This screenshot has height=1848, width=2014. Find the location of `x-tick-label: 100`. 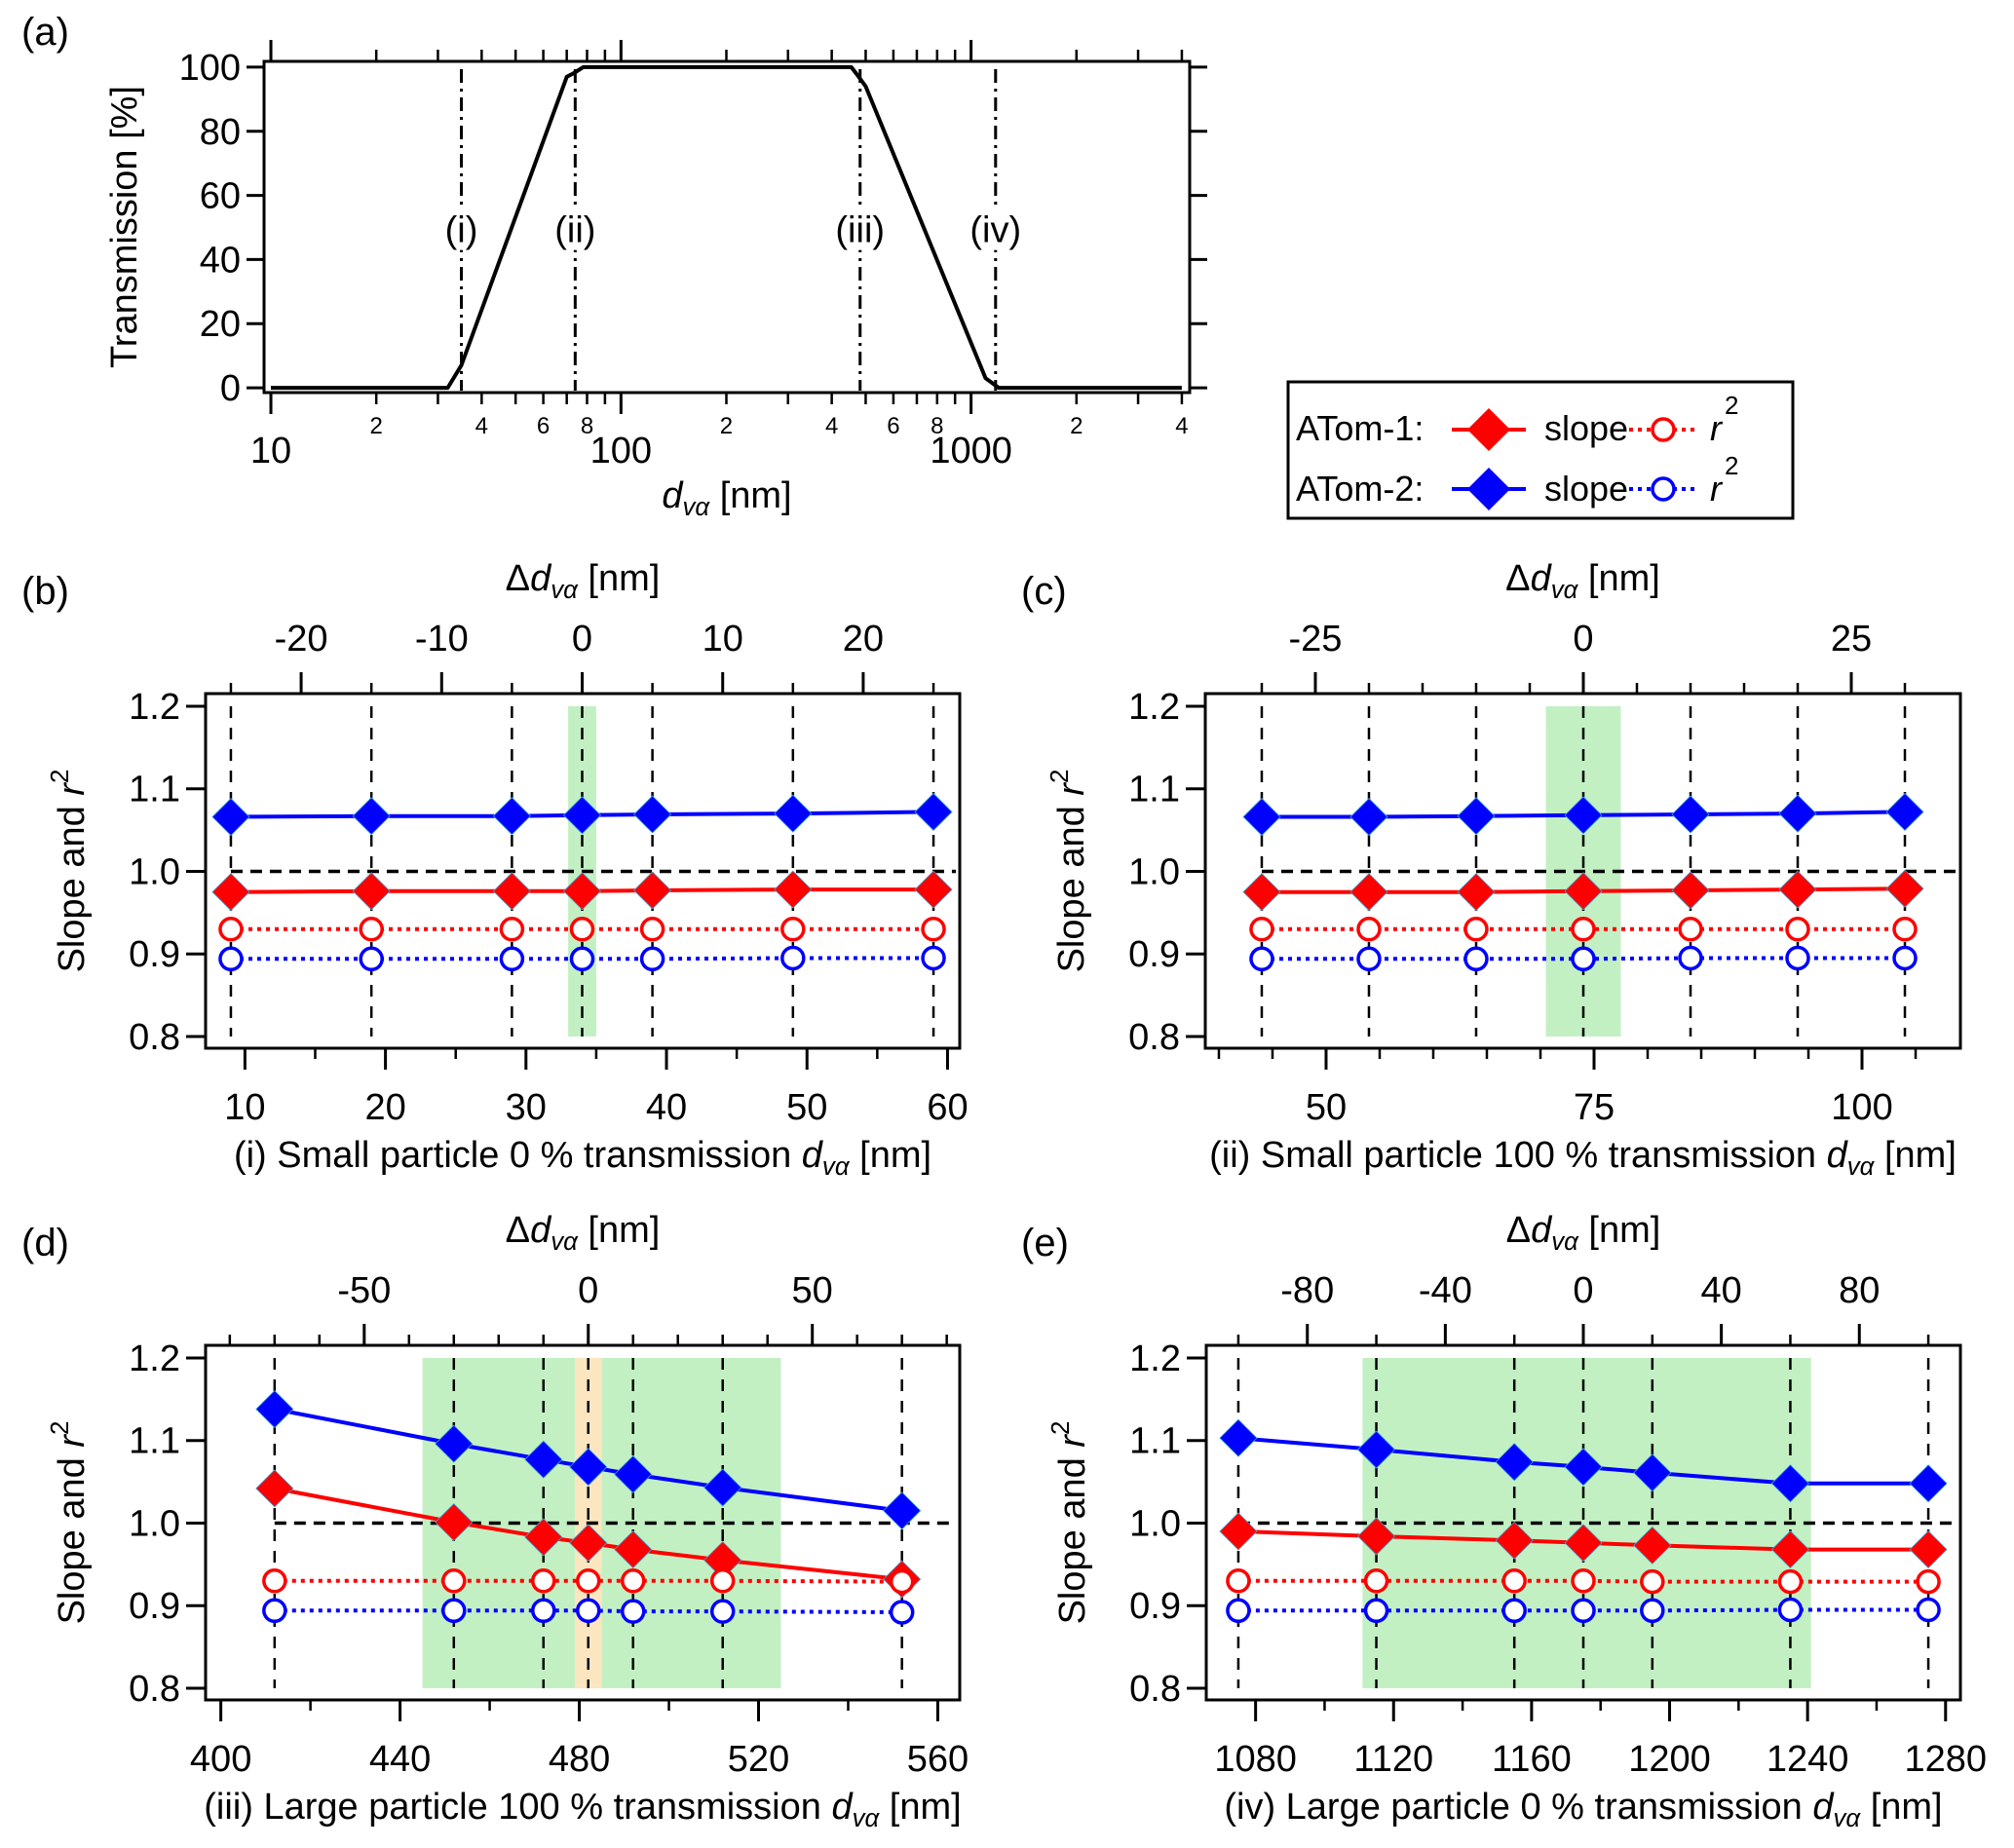

x-tick-label: 100 is located at coordinates (1862, 1108).